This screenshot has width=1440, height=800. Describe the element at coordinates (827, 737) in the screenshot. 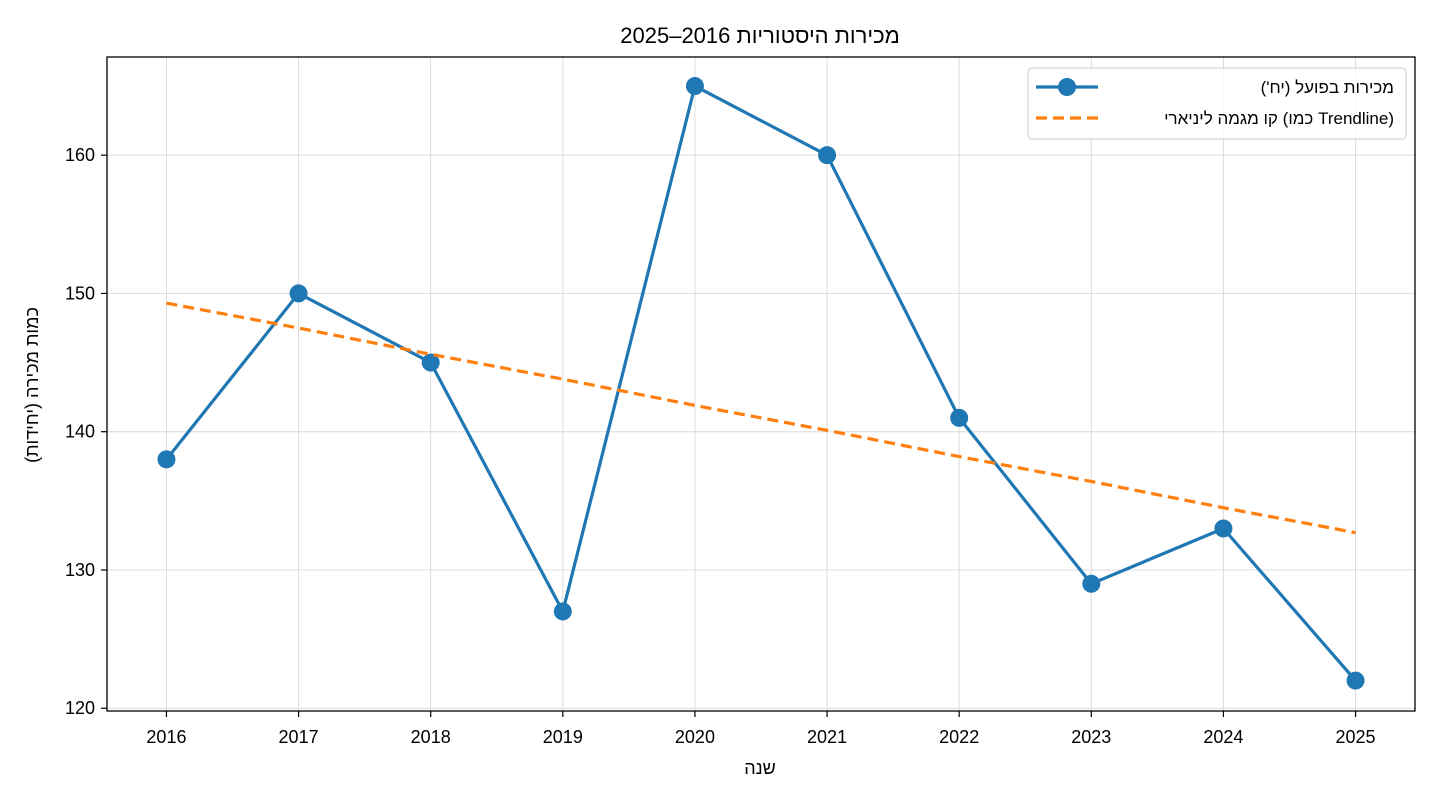

I see `x-tick-label: 2021` at that location.